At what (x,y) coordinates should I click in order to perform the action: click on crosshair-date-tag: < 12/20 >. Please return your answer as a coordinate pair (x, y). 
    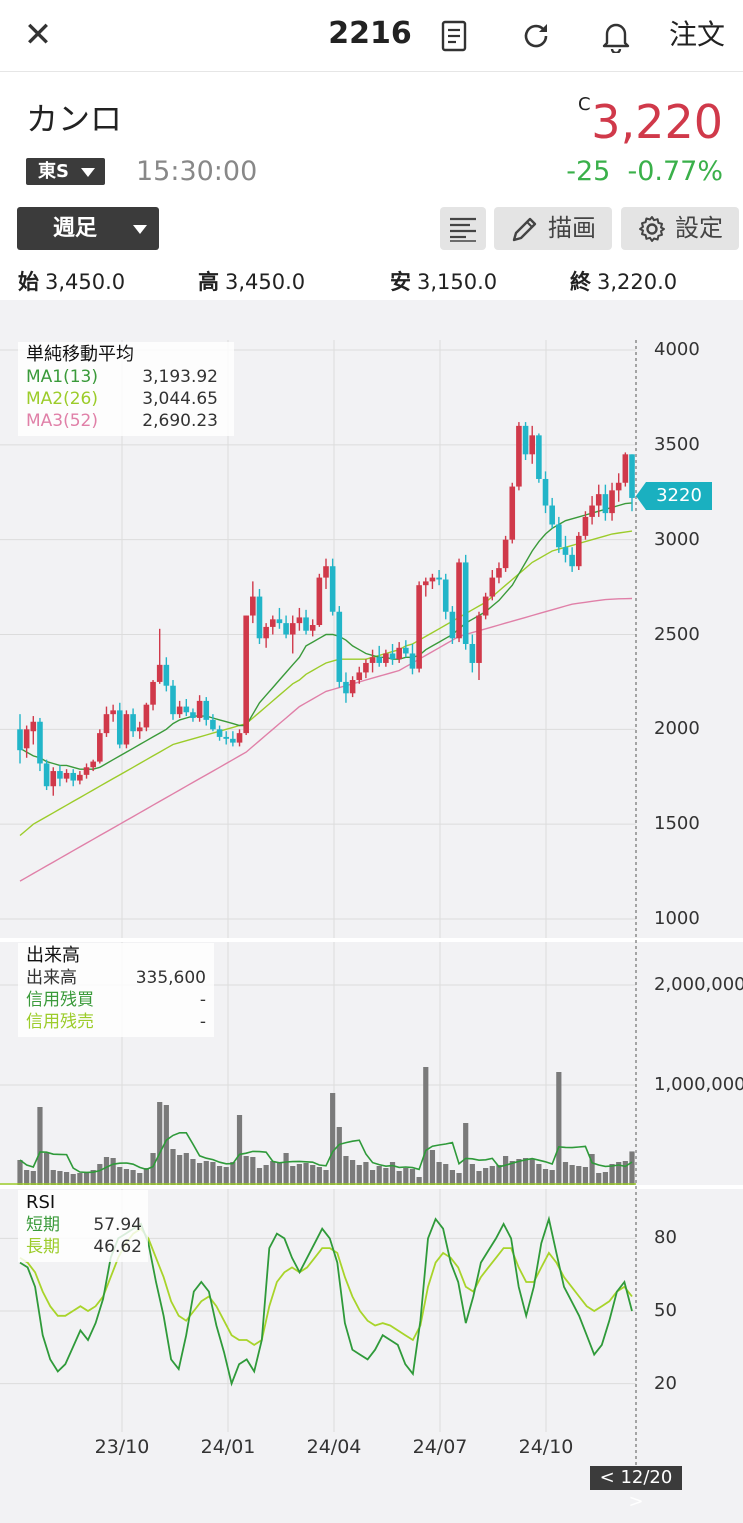
    Looking at the image, I should click on (636, 1489).